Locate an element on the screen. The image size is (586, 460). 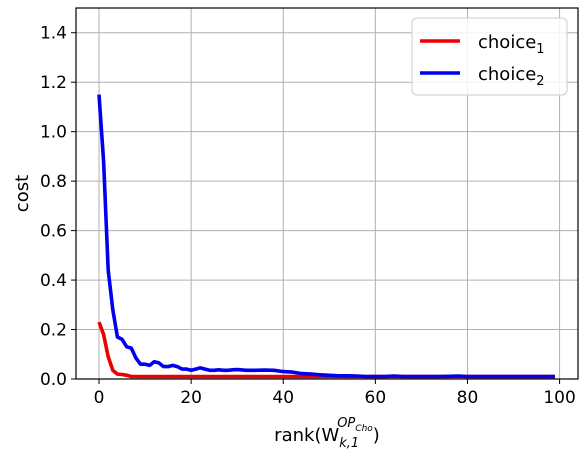
legend-label: choice2 is located at coordinates (511, 76).